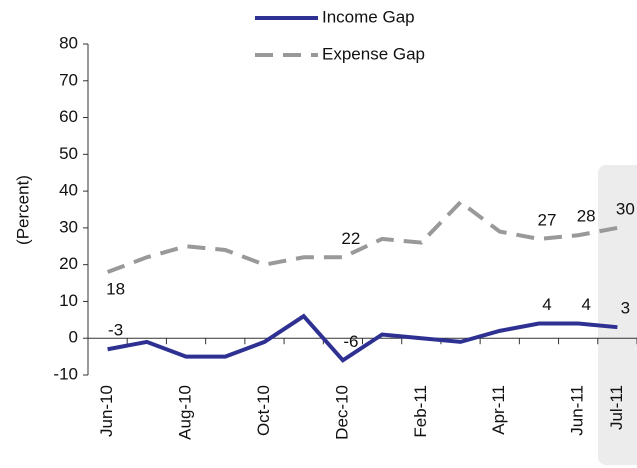 Image resolution: width=637 pixels, height=468 pixels. Describe the element at coordinates (420, 411) in the screenshot. I see `x-tick-label: Feb-11` at that location.